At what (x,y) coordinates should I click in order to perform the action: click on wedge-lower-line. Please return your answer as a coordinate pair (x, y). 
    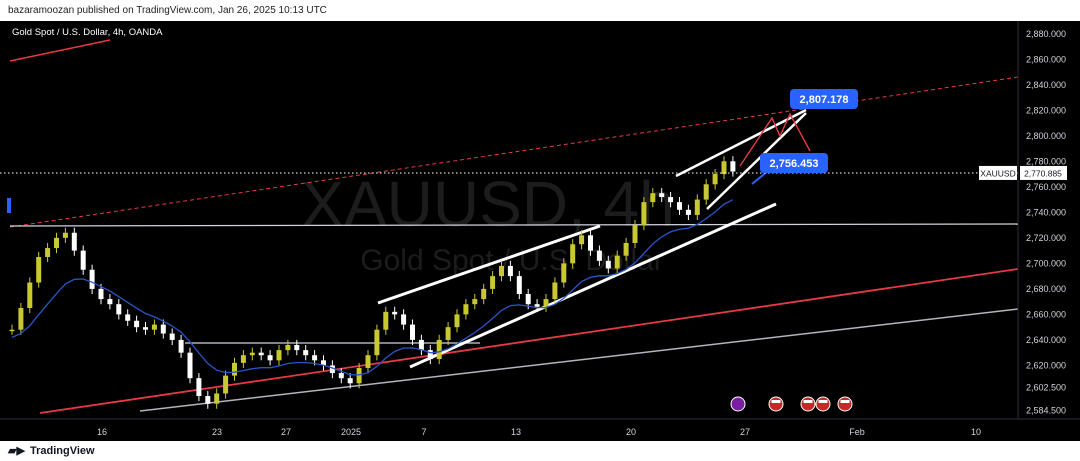
    Looking at the image, I should click on (756, 161).